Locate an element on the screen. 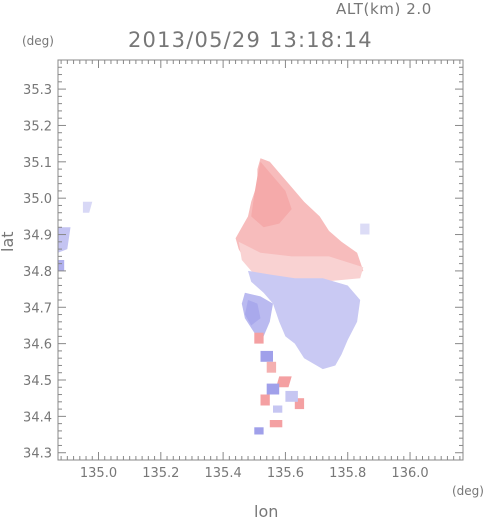 The width and height of the screenshot is (491, 521). y-tick-label: 35.1 is located at coordinates (37, 163).